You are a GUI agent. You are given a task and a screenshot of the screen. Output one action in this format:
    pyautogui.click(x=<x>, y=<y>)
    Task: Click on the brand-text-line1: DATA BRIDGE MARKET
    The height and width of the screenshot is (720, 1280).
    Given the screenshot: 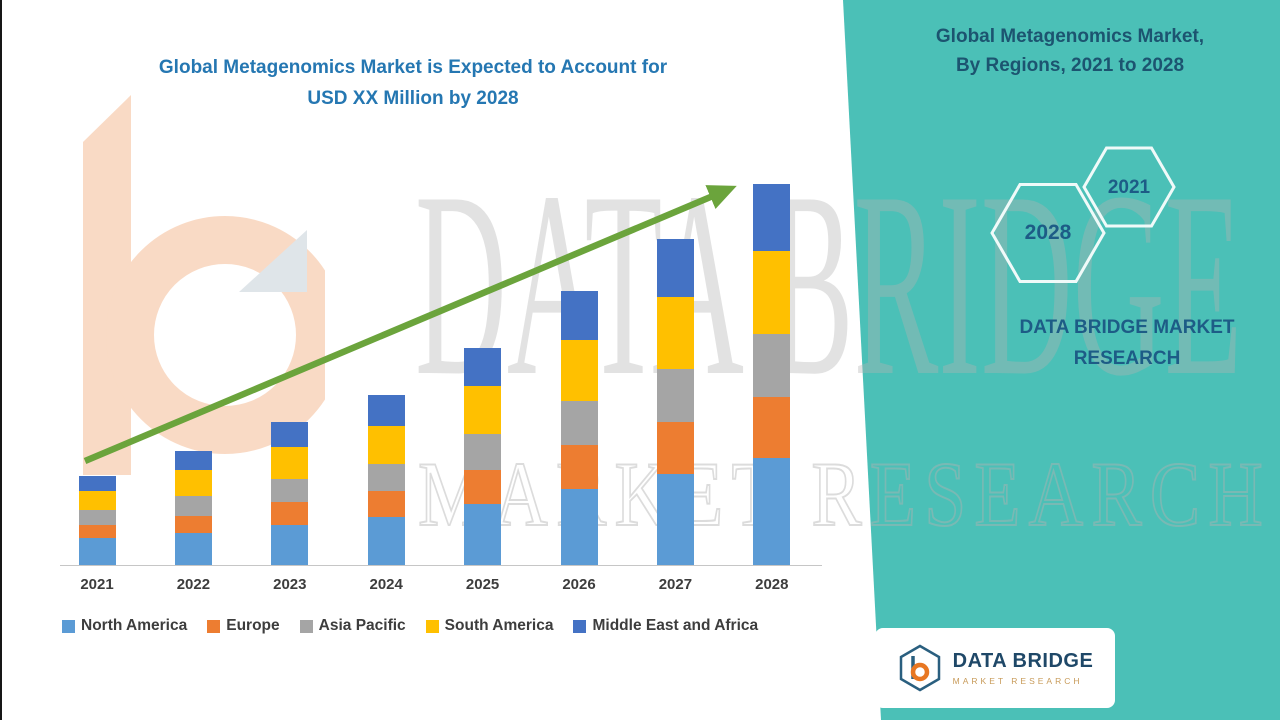 What is the action you would take?
    pyautogui.click(x=1127, y=327)
    